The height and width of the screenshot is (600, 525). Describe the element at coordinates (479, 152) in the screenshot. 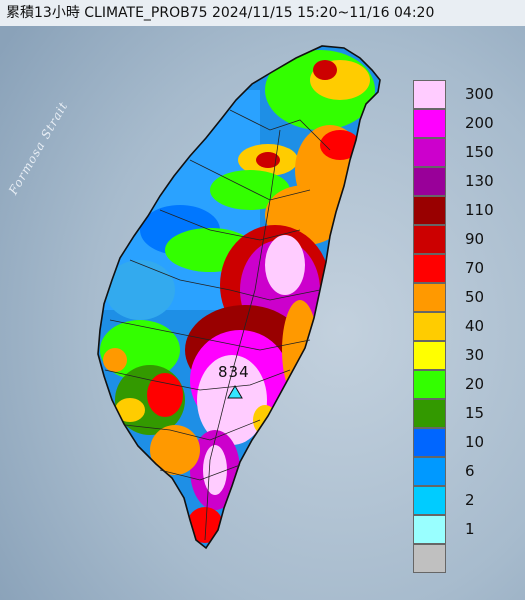

I see `legend-label: 150` at that location.